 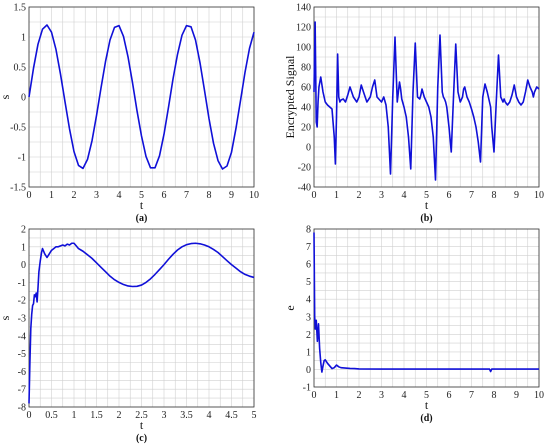 I want to click on y-tick-label: -3, so click(x=22, y=319).